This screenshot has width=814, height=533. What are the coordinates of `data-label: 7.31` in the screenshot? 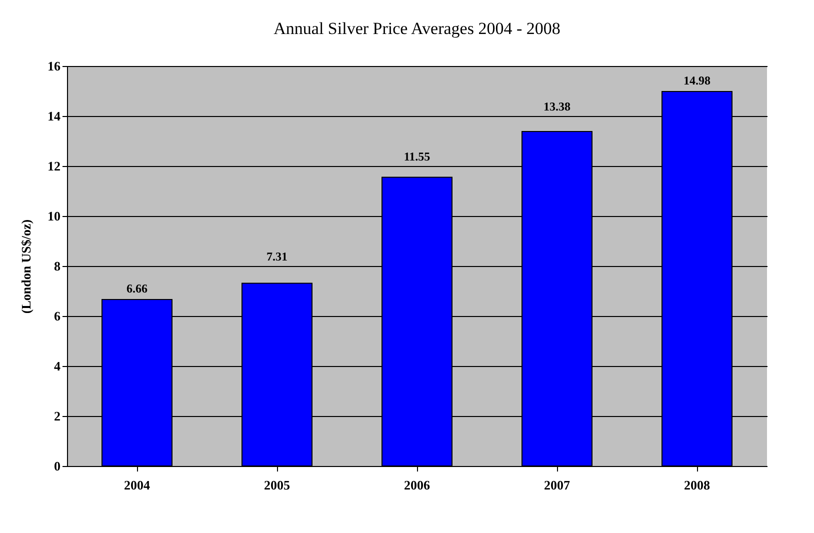 It's located at (277, 256).